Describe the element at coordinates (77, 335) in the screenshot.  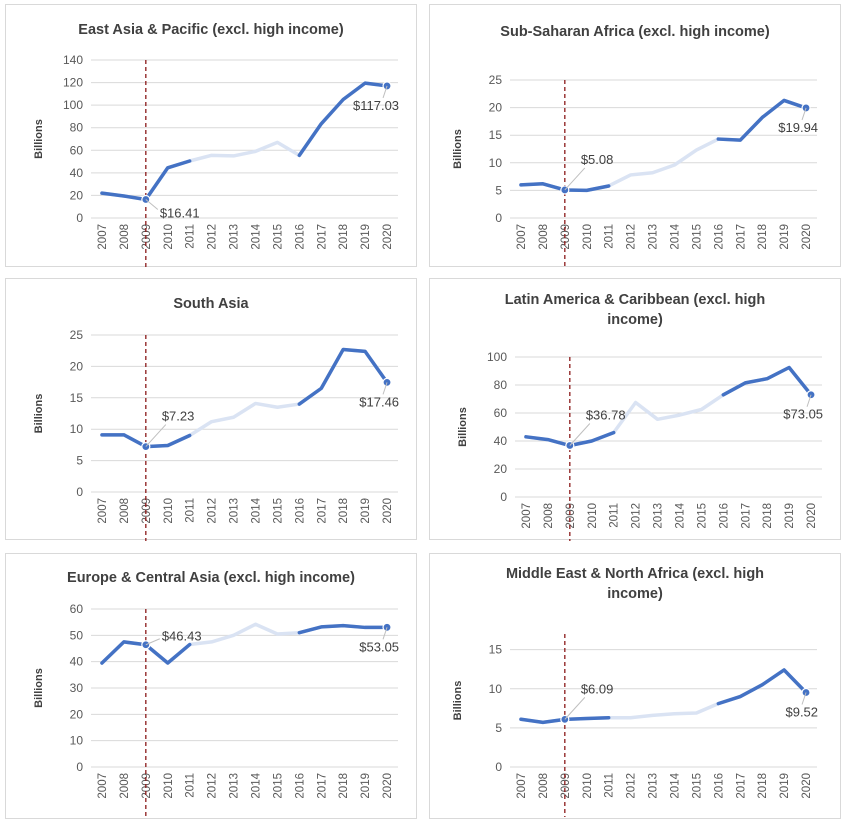
I see `y-tick-label: 25` at that location.